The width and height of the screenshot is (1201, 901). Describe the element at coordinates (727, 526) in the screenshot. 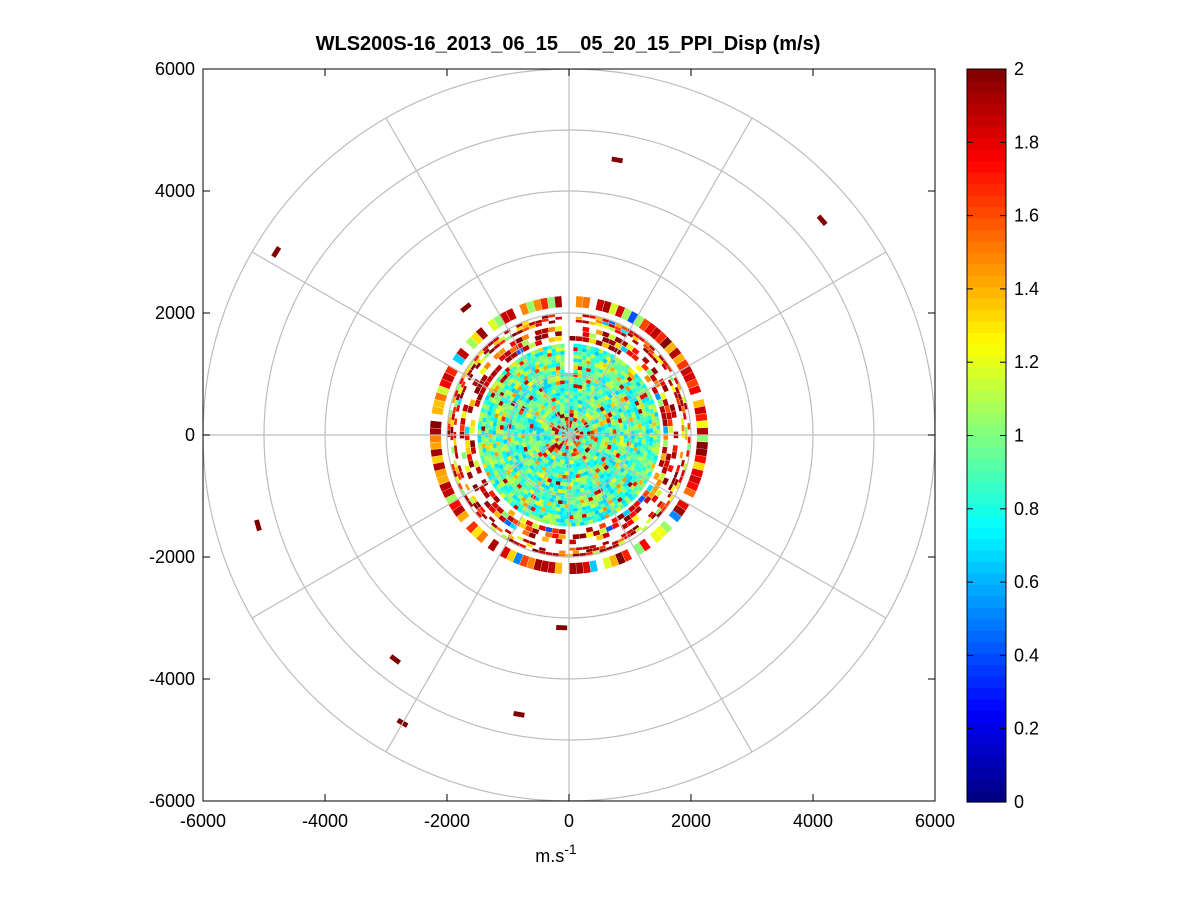

I see `polar-spoke` at that location.